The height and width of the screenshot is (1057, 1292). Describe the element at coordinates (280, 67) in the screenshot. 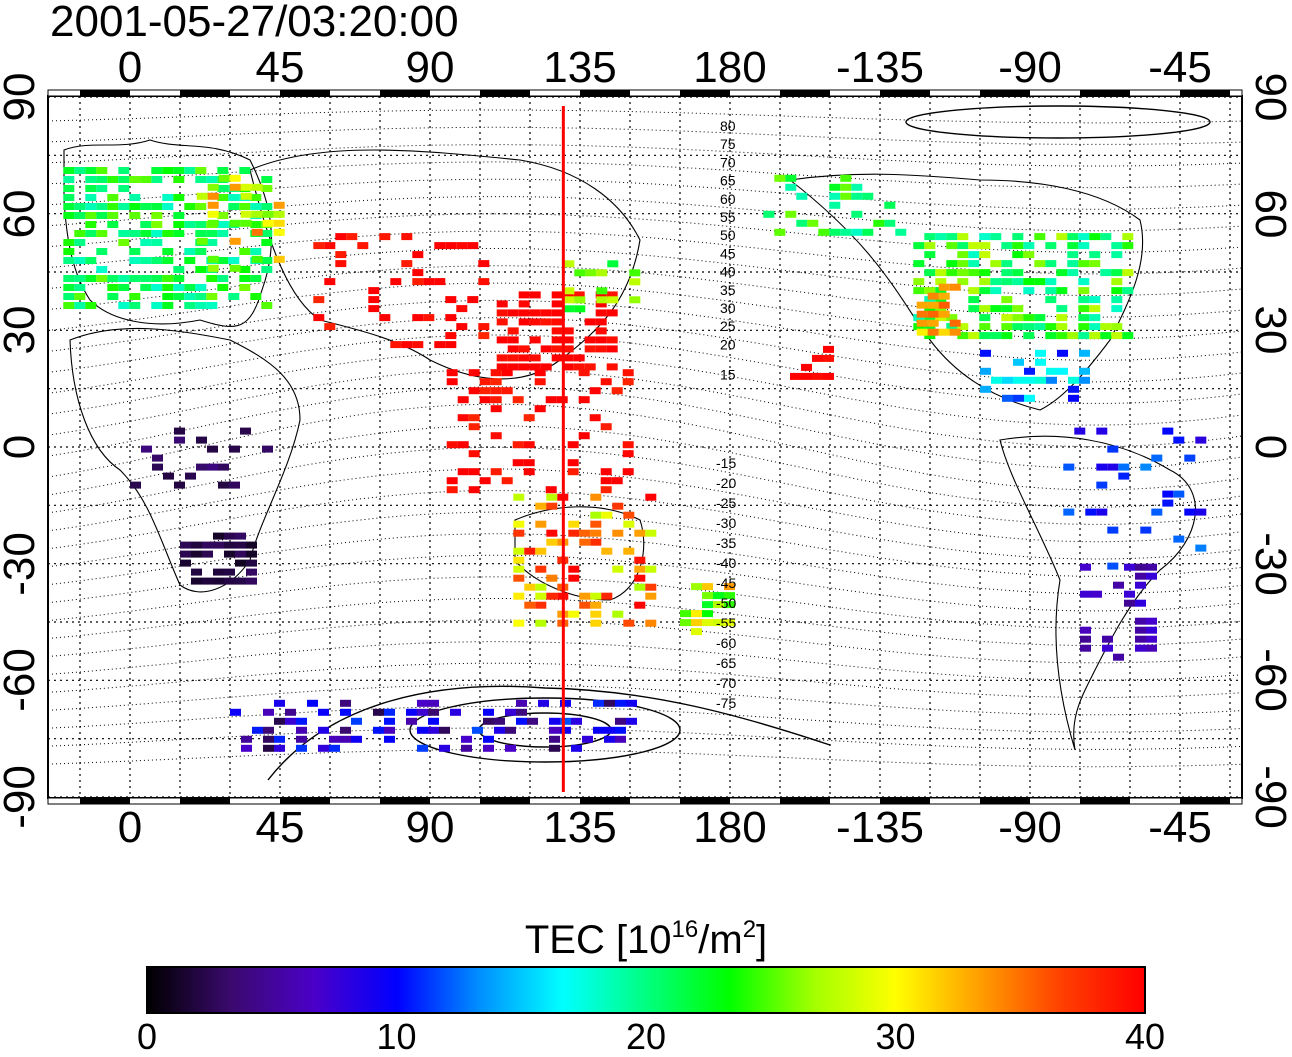

I see `lon-tick-top: 45` at that location.